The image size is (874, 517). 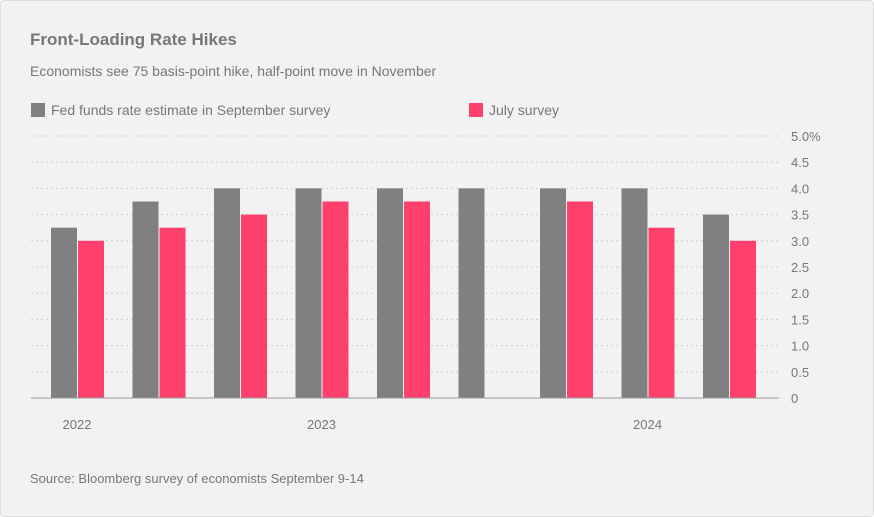 What do you see at coordinates (38, 110) in the screenshot?
I see `legend-swatch-gray` at bounding box center [38, 110].